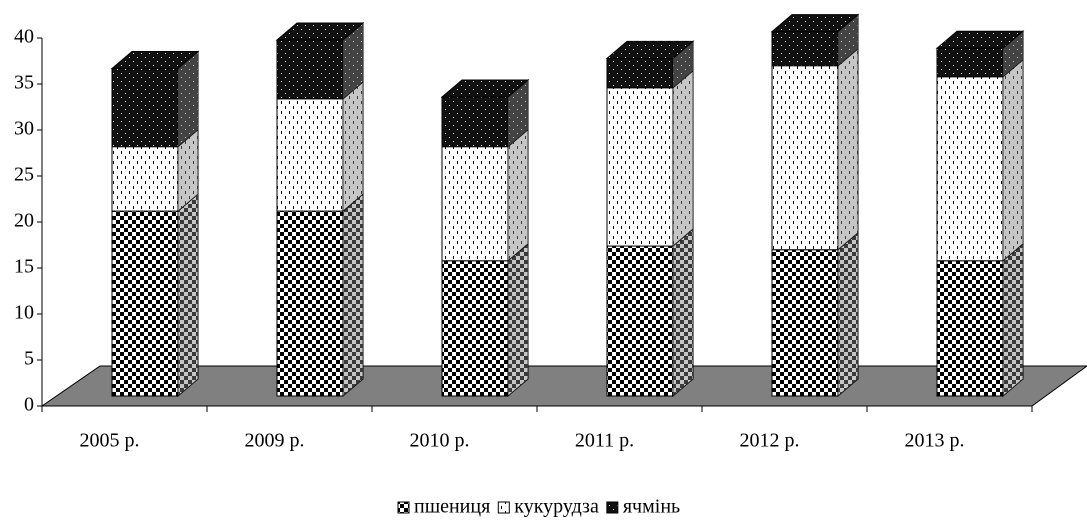 The height and width of the screenshot is (525, 1087). What do you see at coordinates (24, 221) in the screenshot?
I see `y-tick-label: 20` at bounding box center [24, 221].